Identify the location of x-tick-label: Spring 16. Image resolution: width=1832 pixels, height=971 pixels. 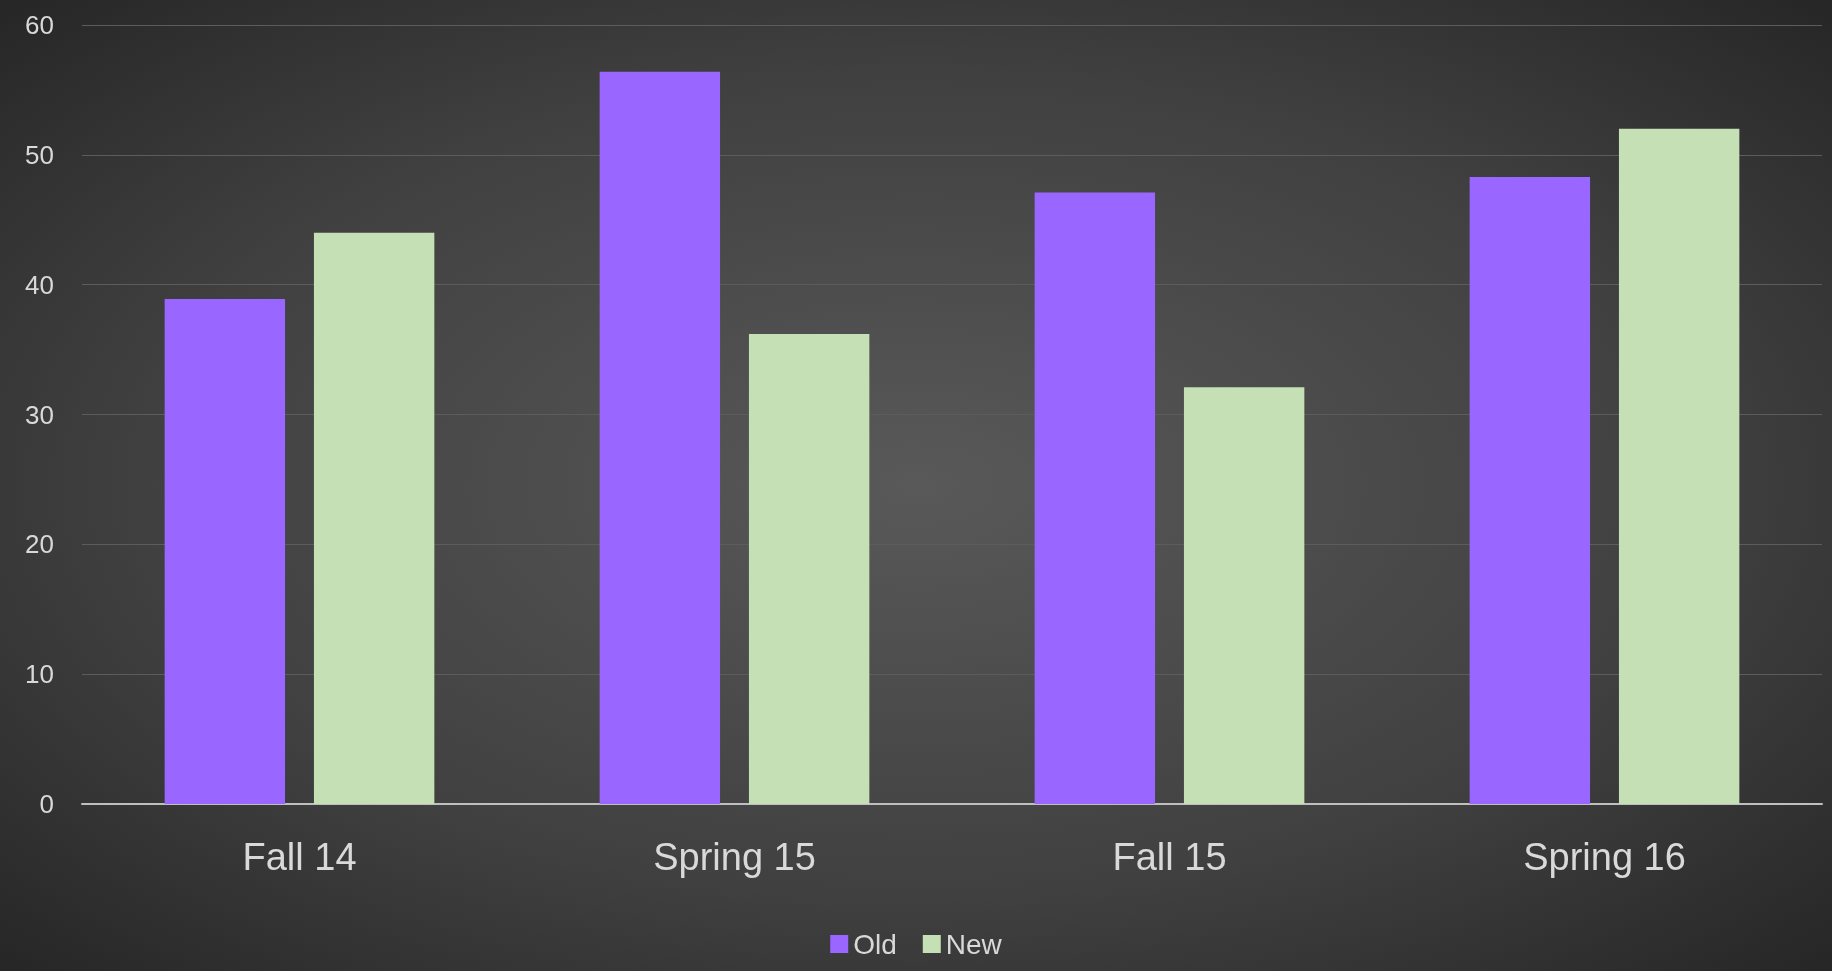
(1604, 857).